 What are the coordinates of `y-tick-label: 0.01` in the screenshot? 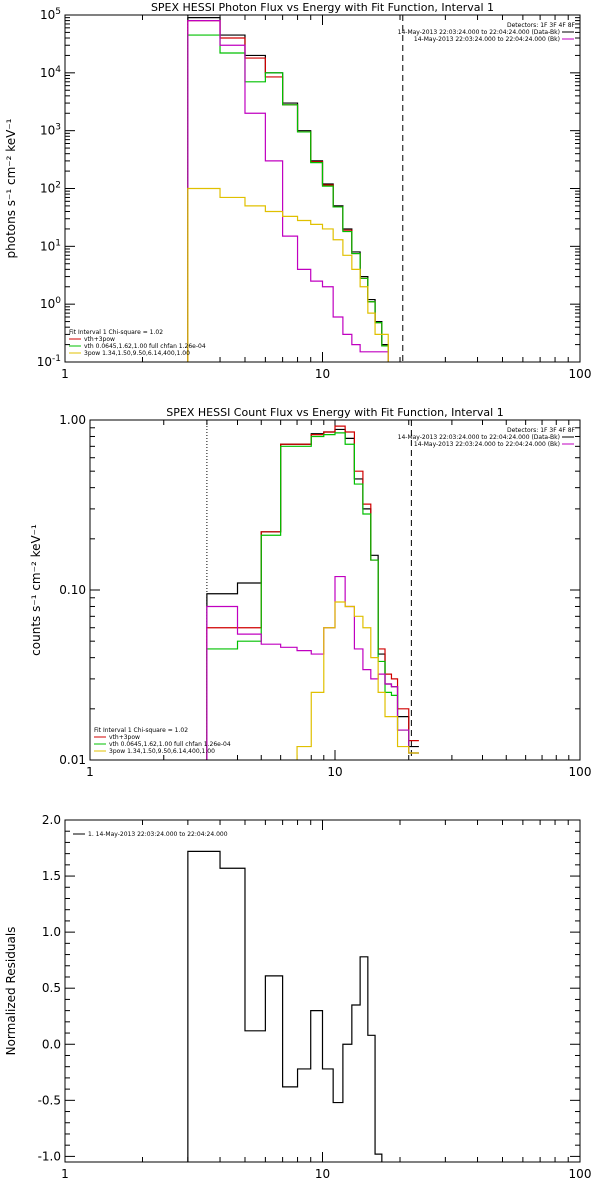 It's located at (72, 760).